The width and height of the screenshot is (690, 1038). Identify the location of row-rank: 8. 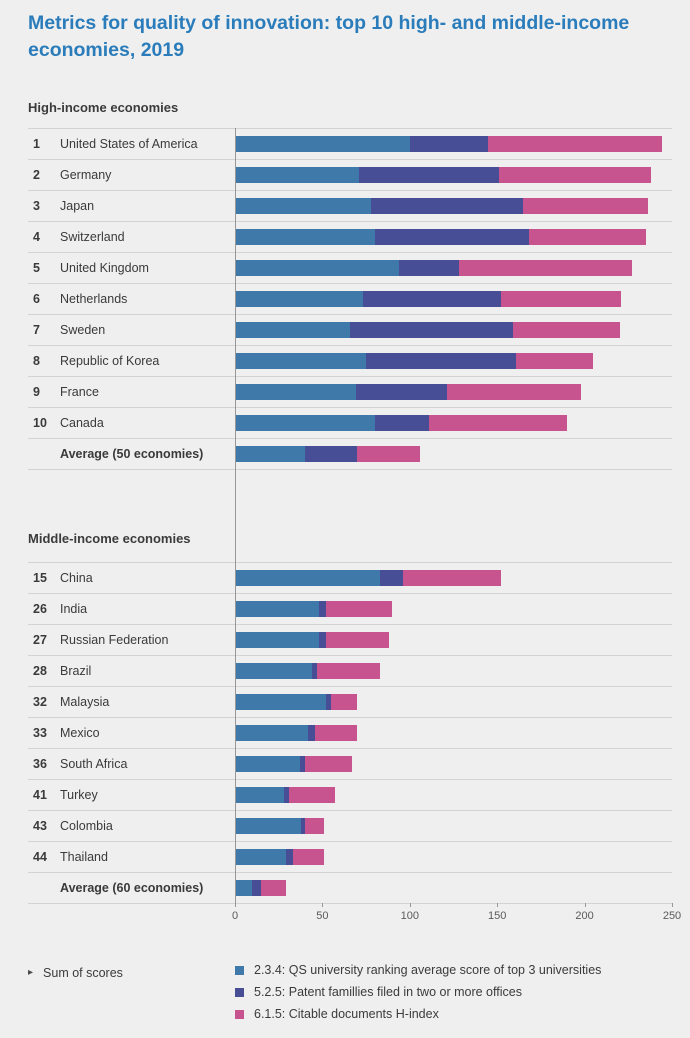
(36, 361).